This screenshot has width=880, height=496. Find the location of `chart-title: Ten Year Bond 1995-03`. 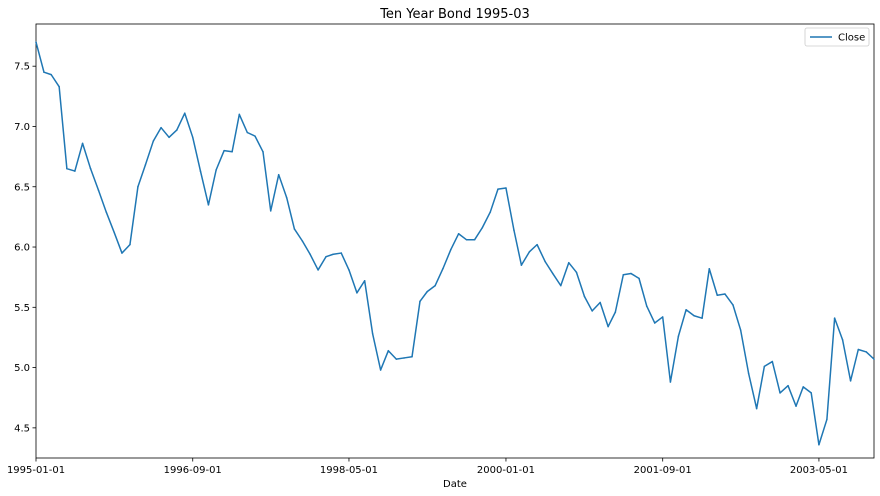

chart-title: Ten Year Bond 1995-03 is located at coordinates (454, 14).